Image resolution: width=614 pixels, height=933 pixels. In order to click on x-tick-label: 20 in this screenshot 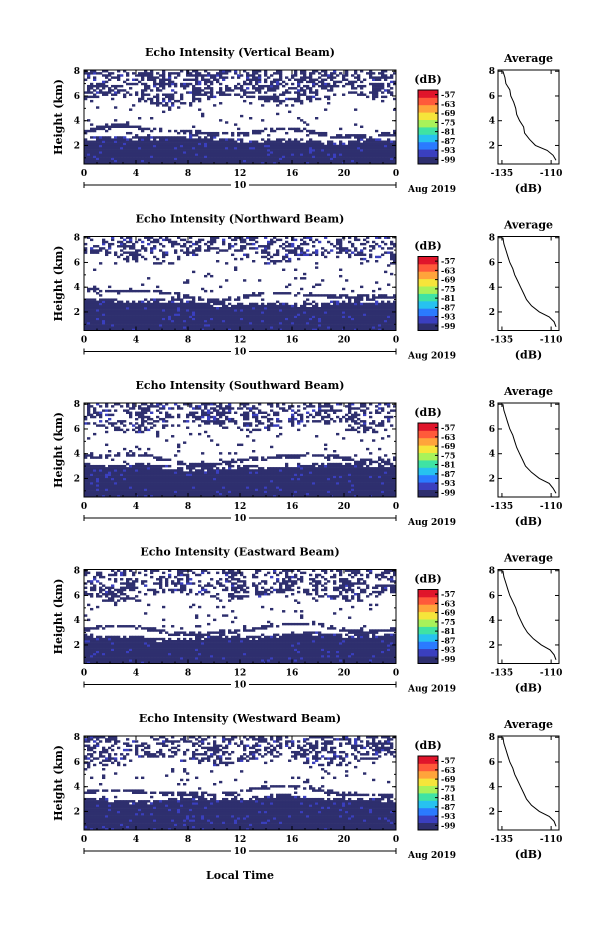, I will do `click(344, 174)`.